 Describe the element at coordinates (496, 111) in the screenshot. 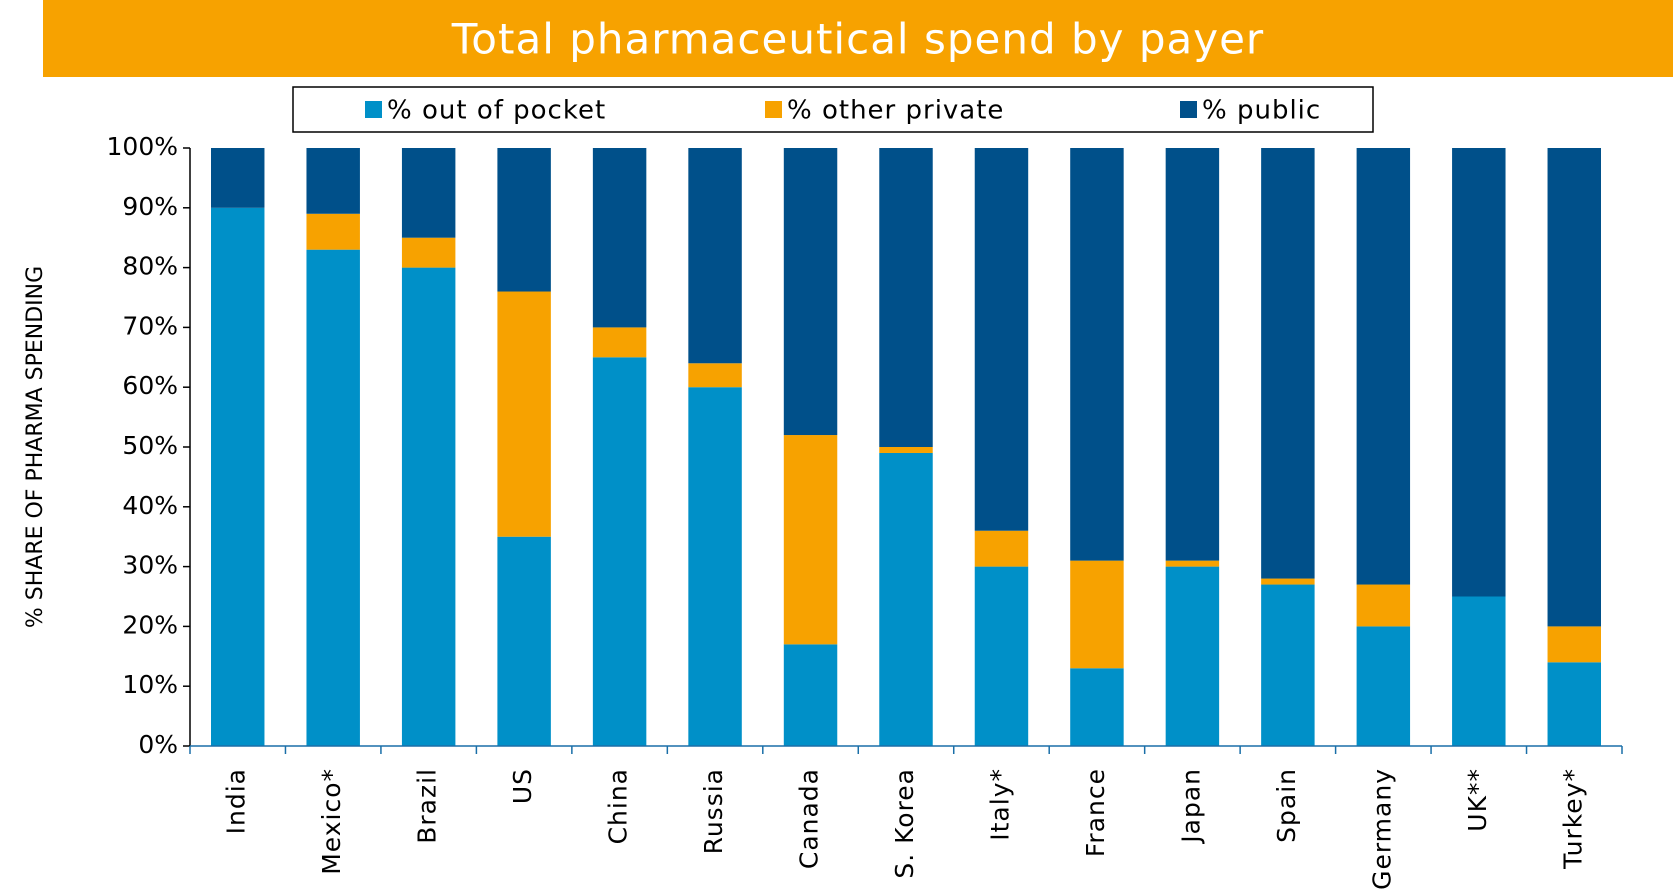

I see `legend-label: % out of pocket` at that location.